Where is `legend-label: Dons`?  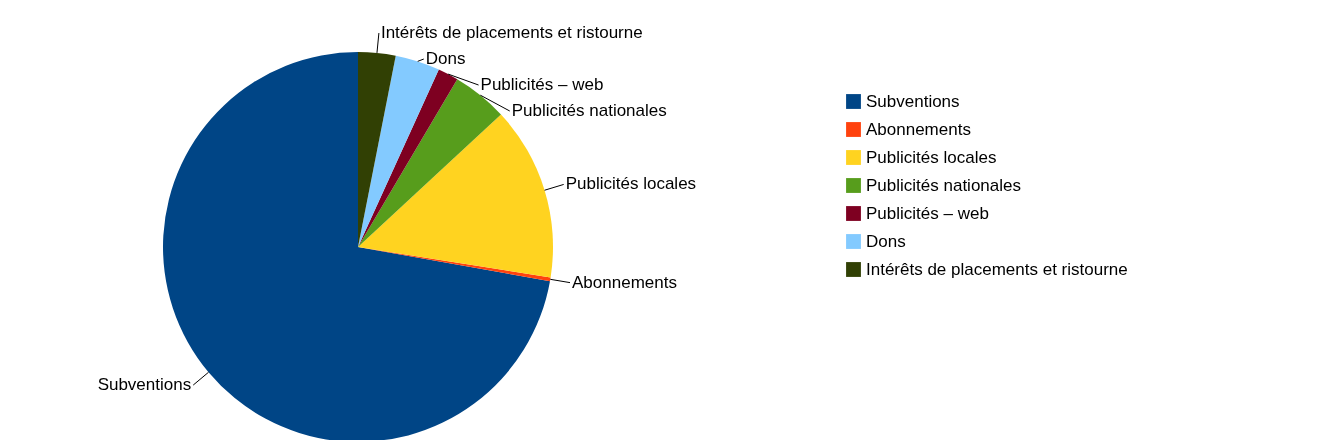
legend-label: Dons is located at coordinates (886, 241).